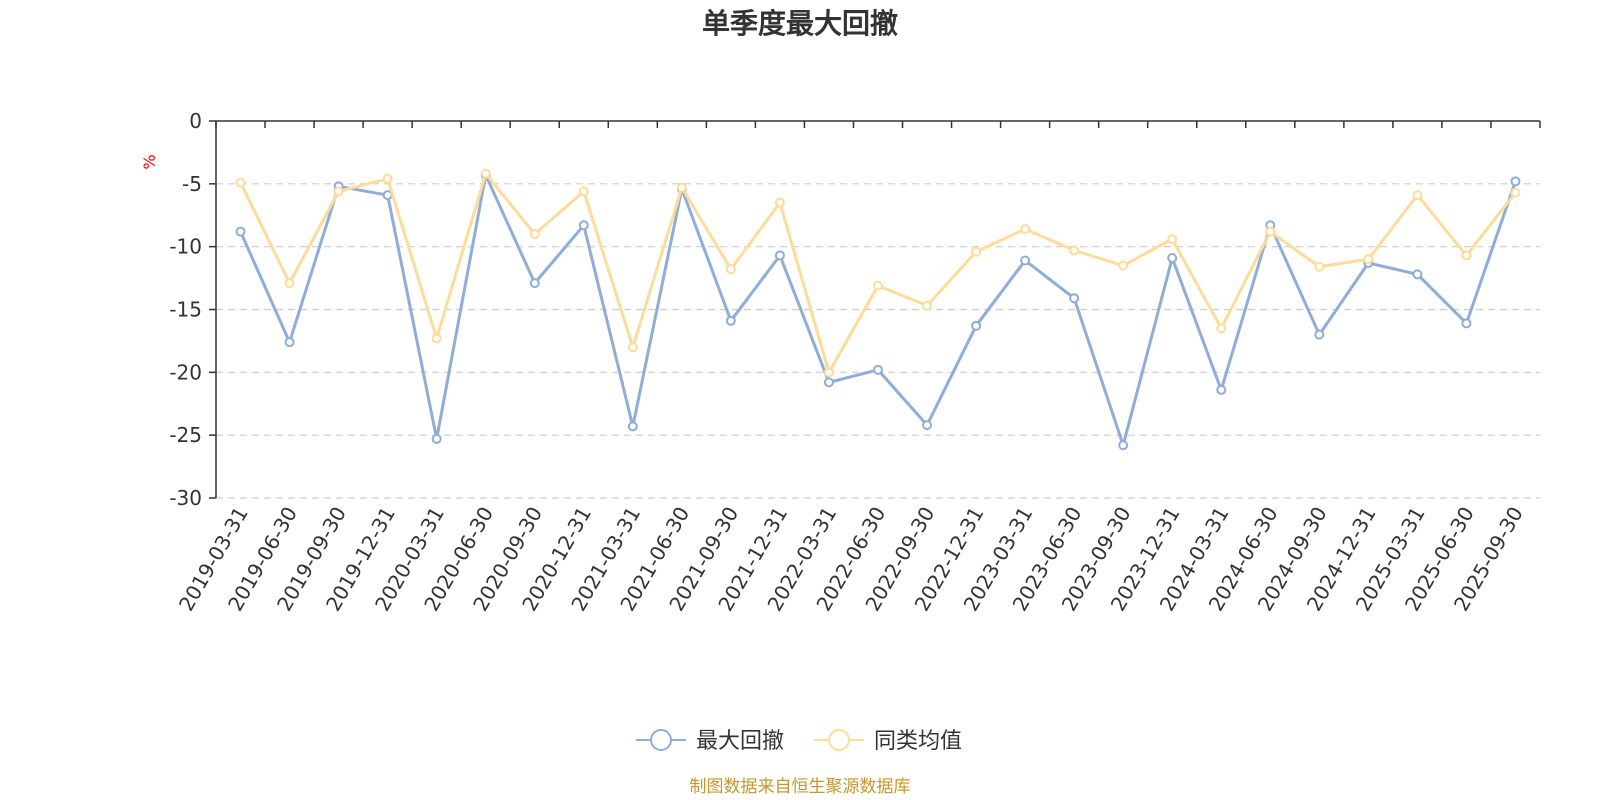 This screenshot has width=1600, height=800. I want to click on legend: 最大回撤 同类均值, so click(799, 741).